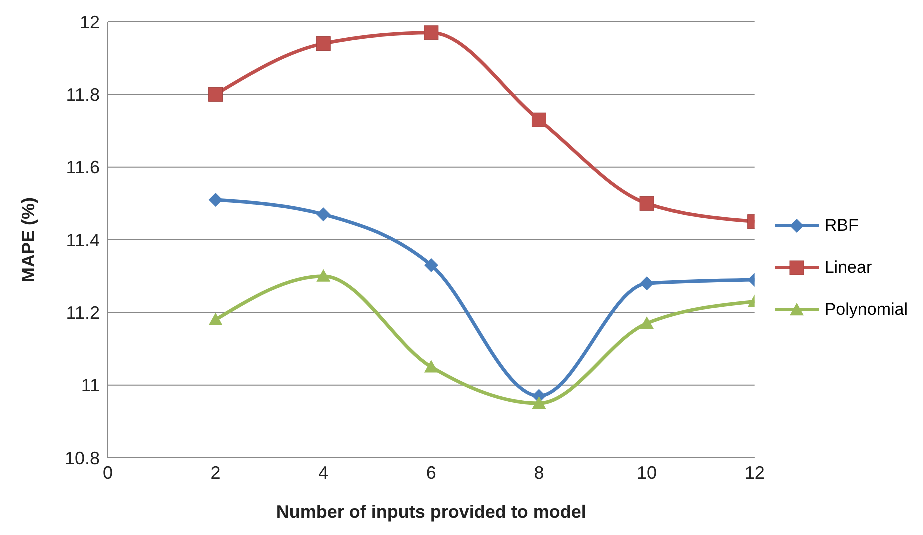 This screenshot has width=923, height=535. I want to click on x-axis-title: Number of inputs provided to model, so click(431, 512).